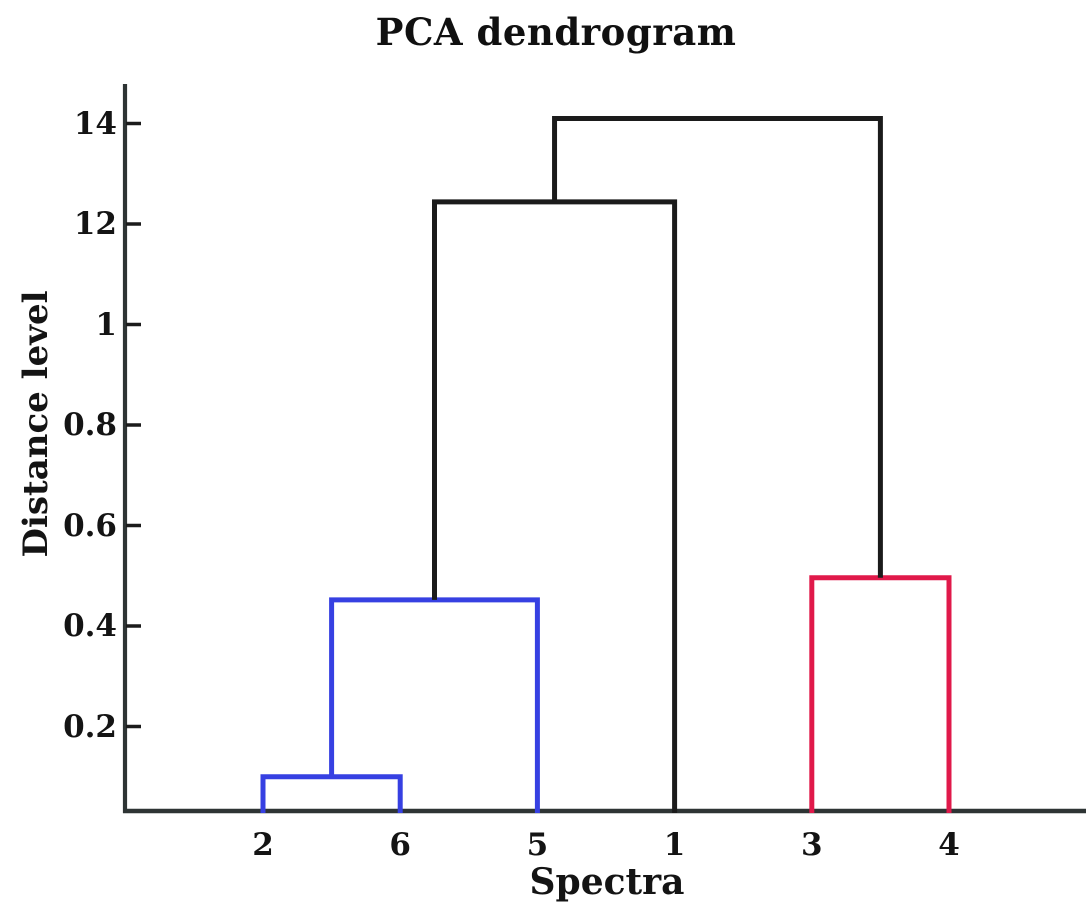 Image resolution: width=1087 pixels, height=918 pixels. I want to click on y-tick-label-0.8: 0.8, so click(90, 425).